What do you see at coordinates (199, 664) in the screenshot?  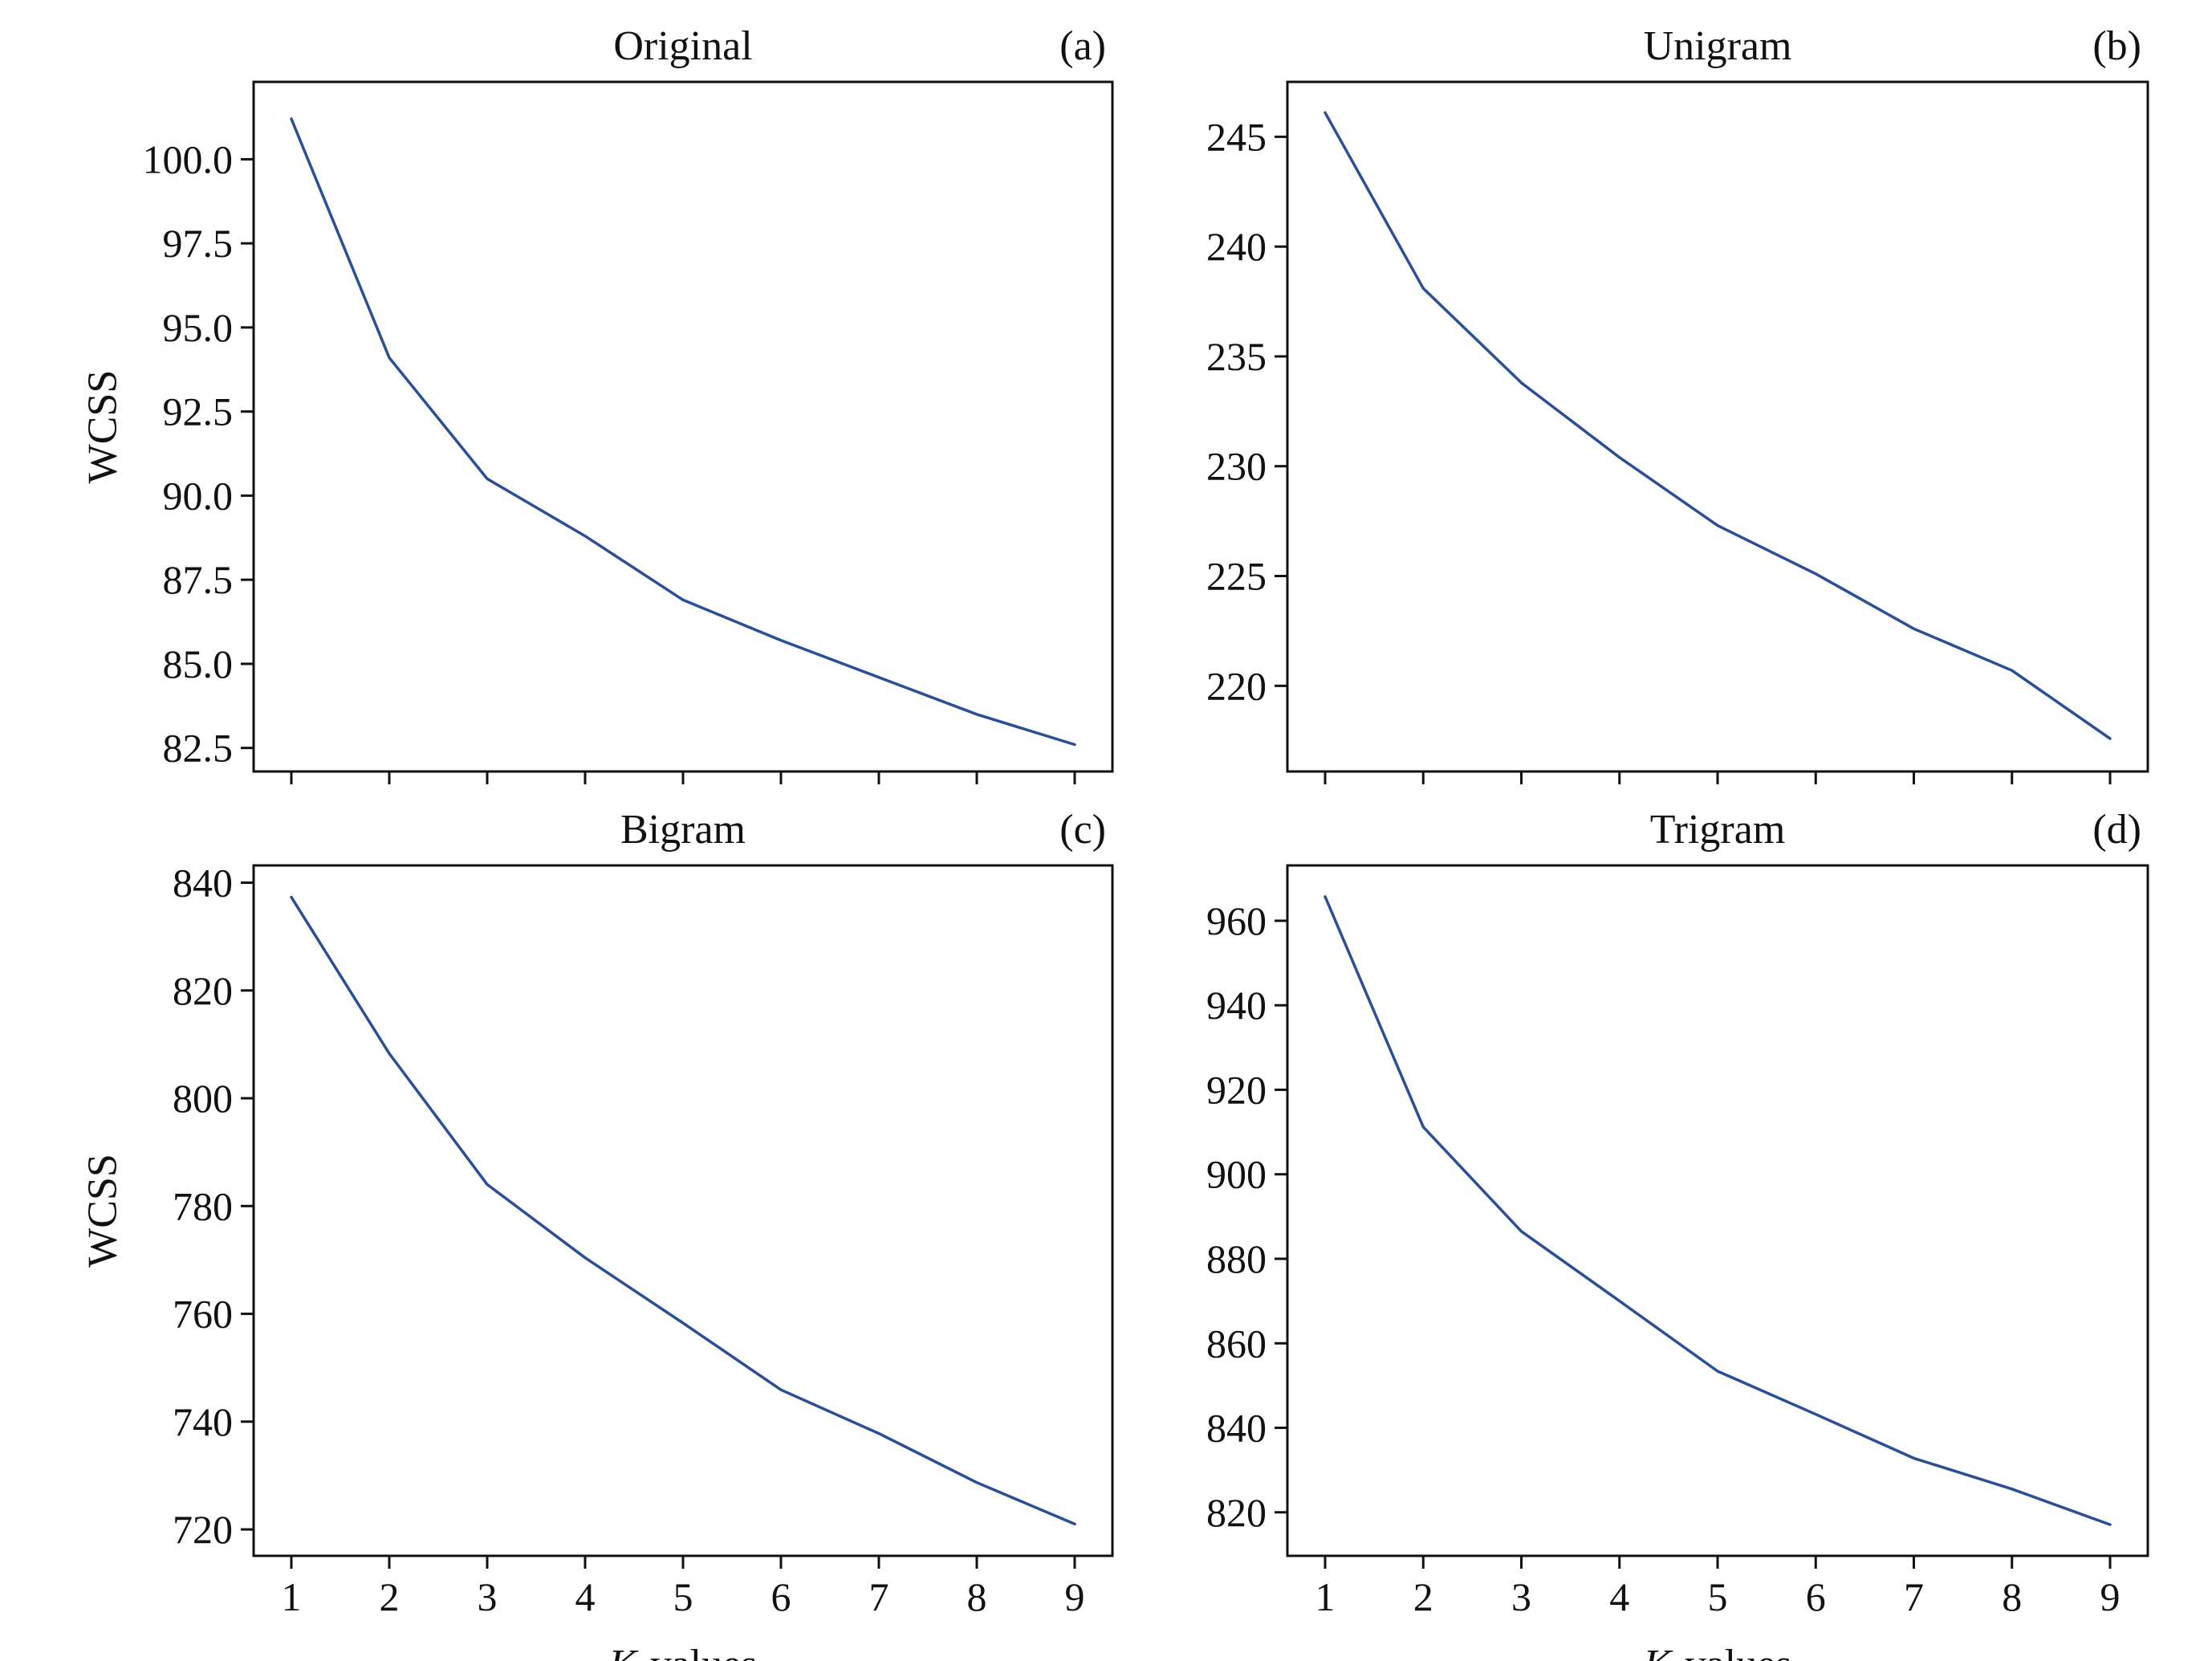 I see `y-tick-label: 85.0` at bounding box center [199, 664].